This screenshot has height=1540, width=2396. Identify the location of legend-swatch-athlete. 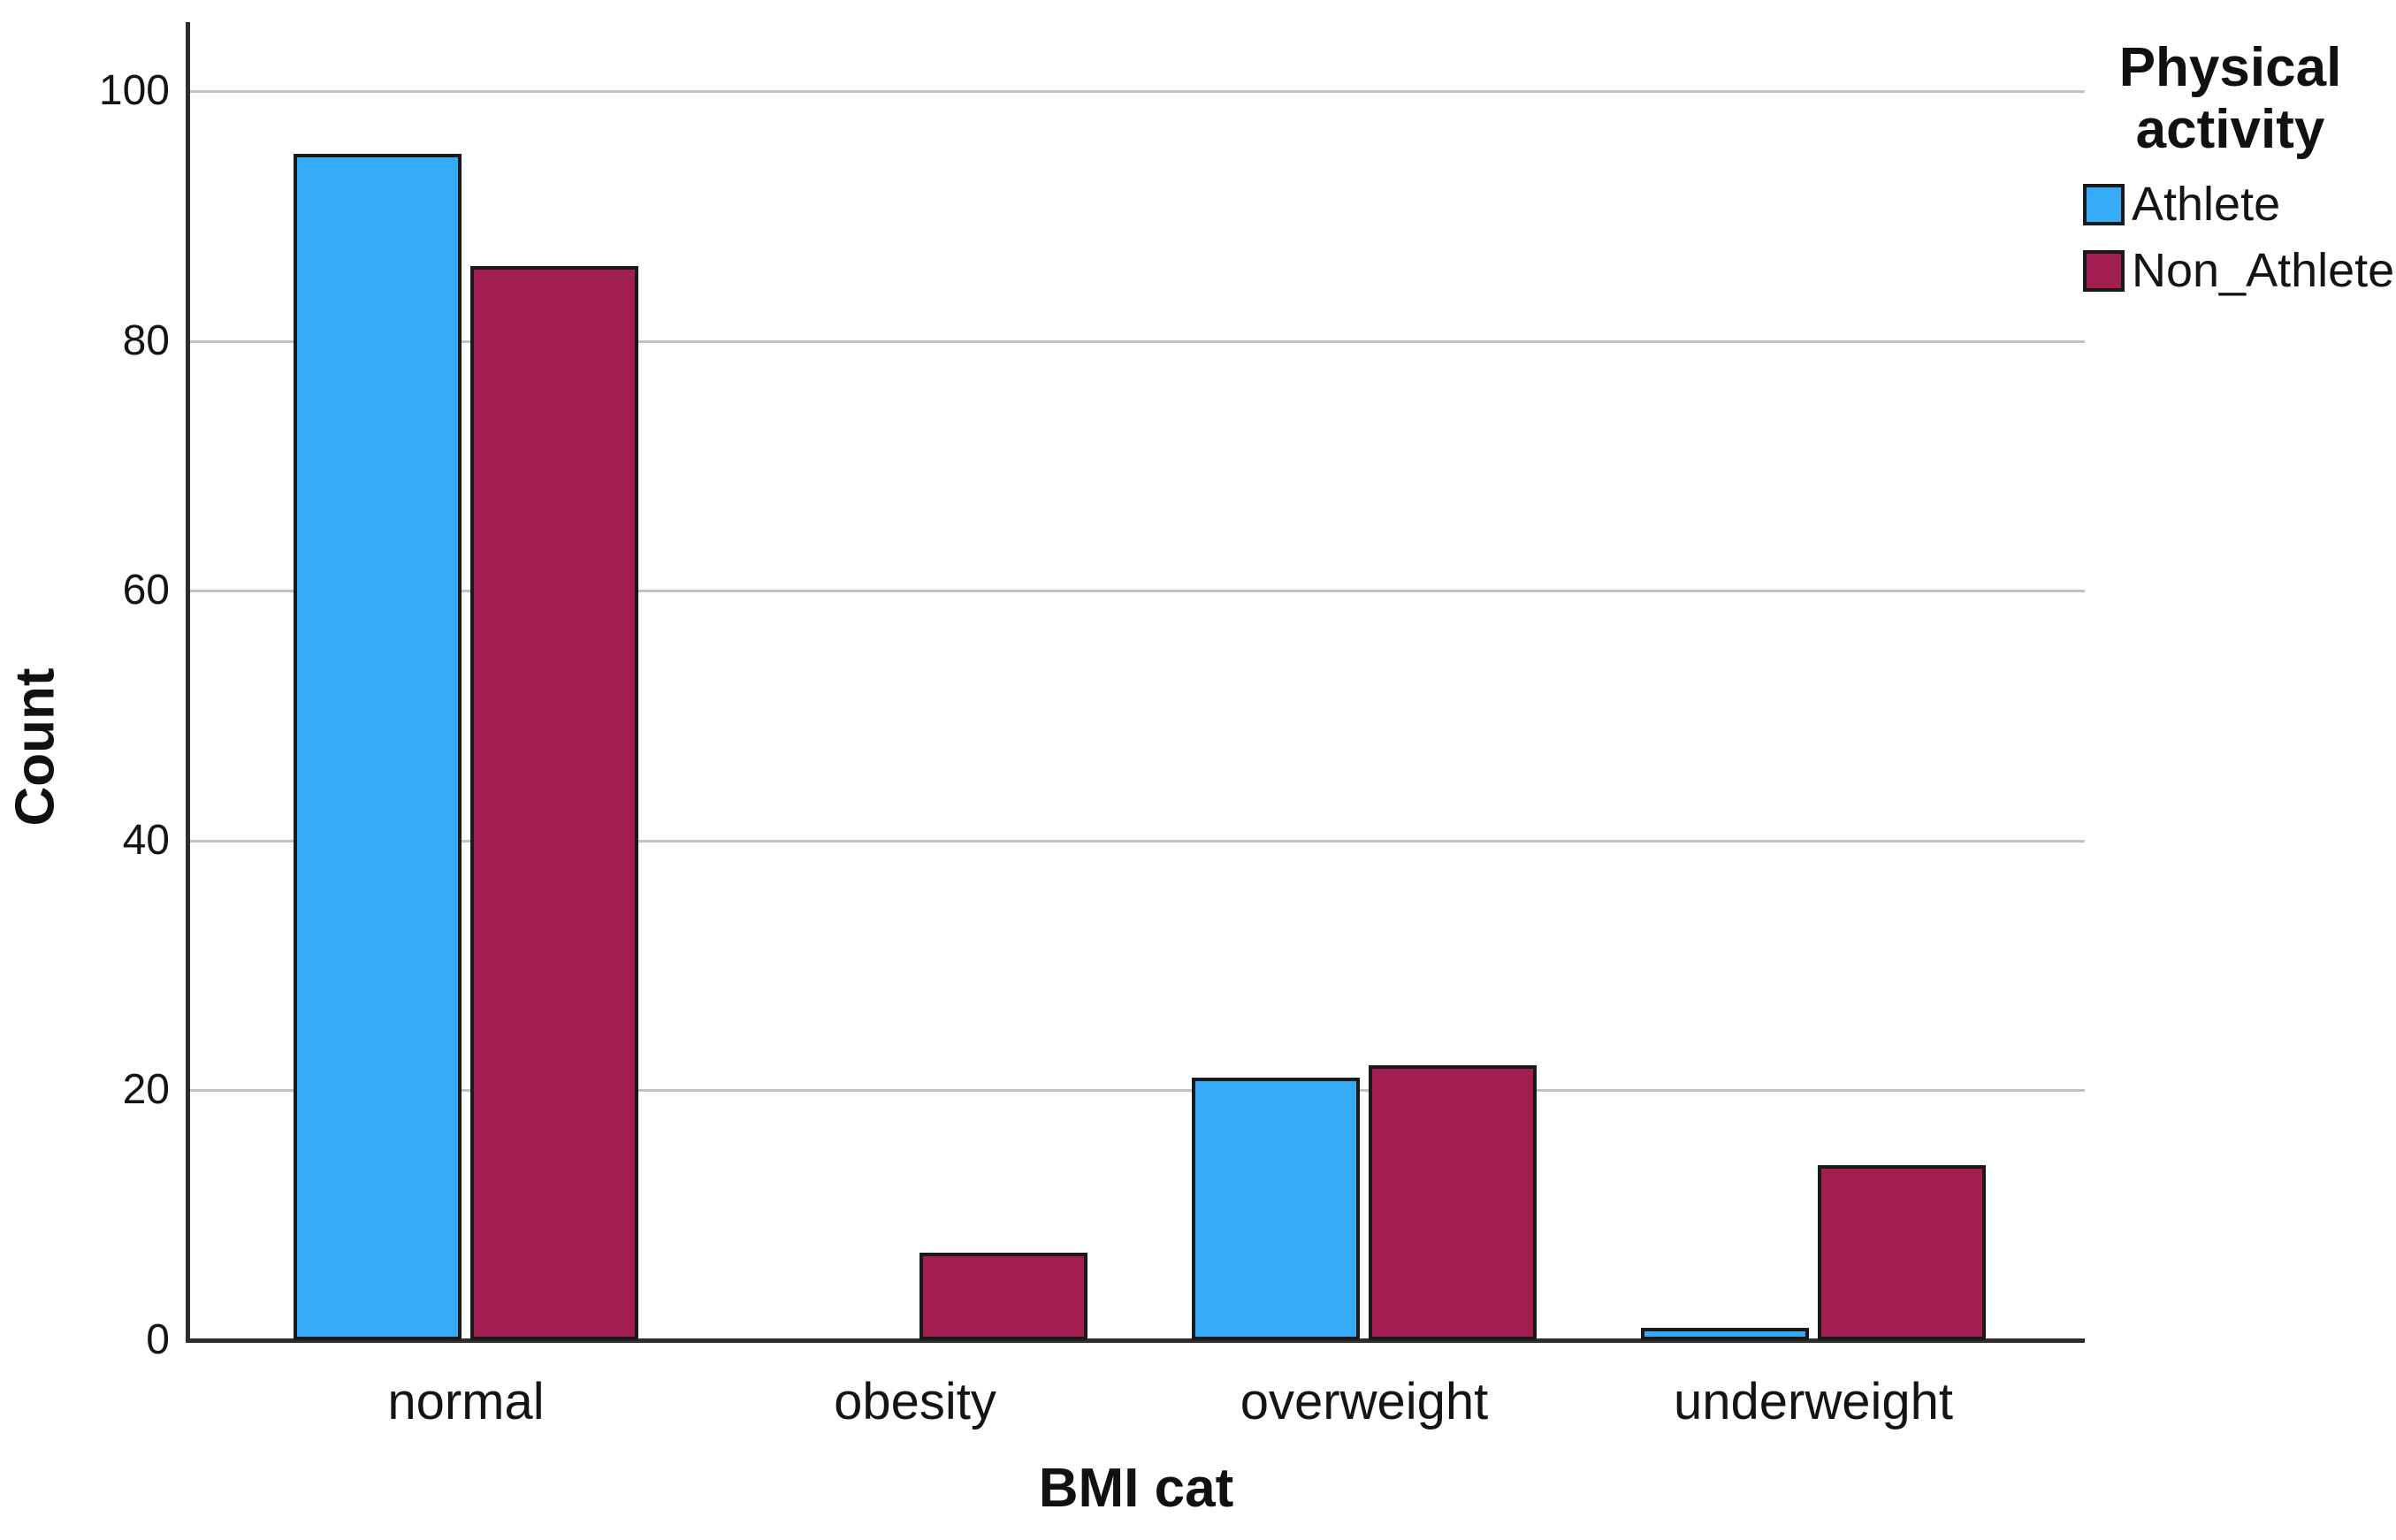
(2104, 204).